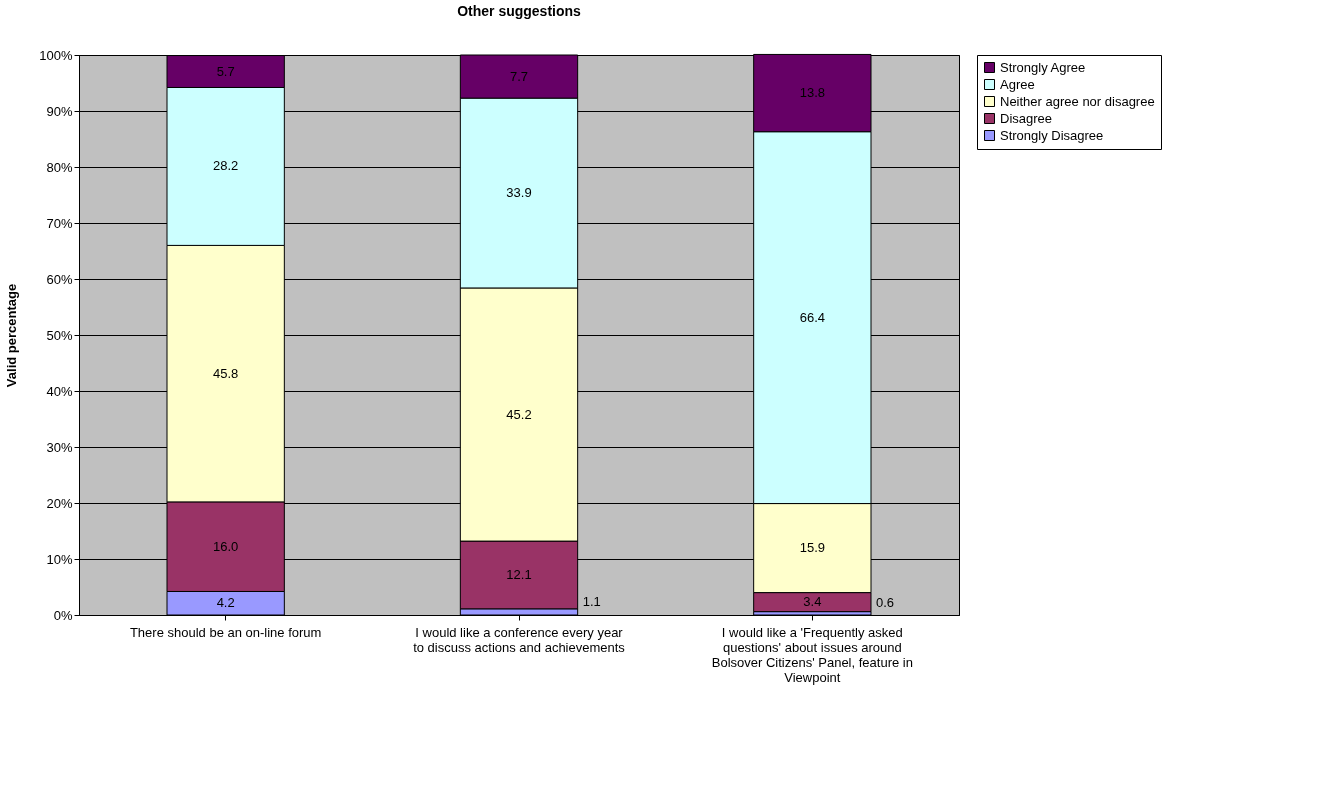 The height and width of the screenshot is (789, 1328). Describe the element at coordinates (519, 414) in the screenshot. I see `text: 45.2` at that location.